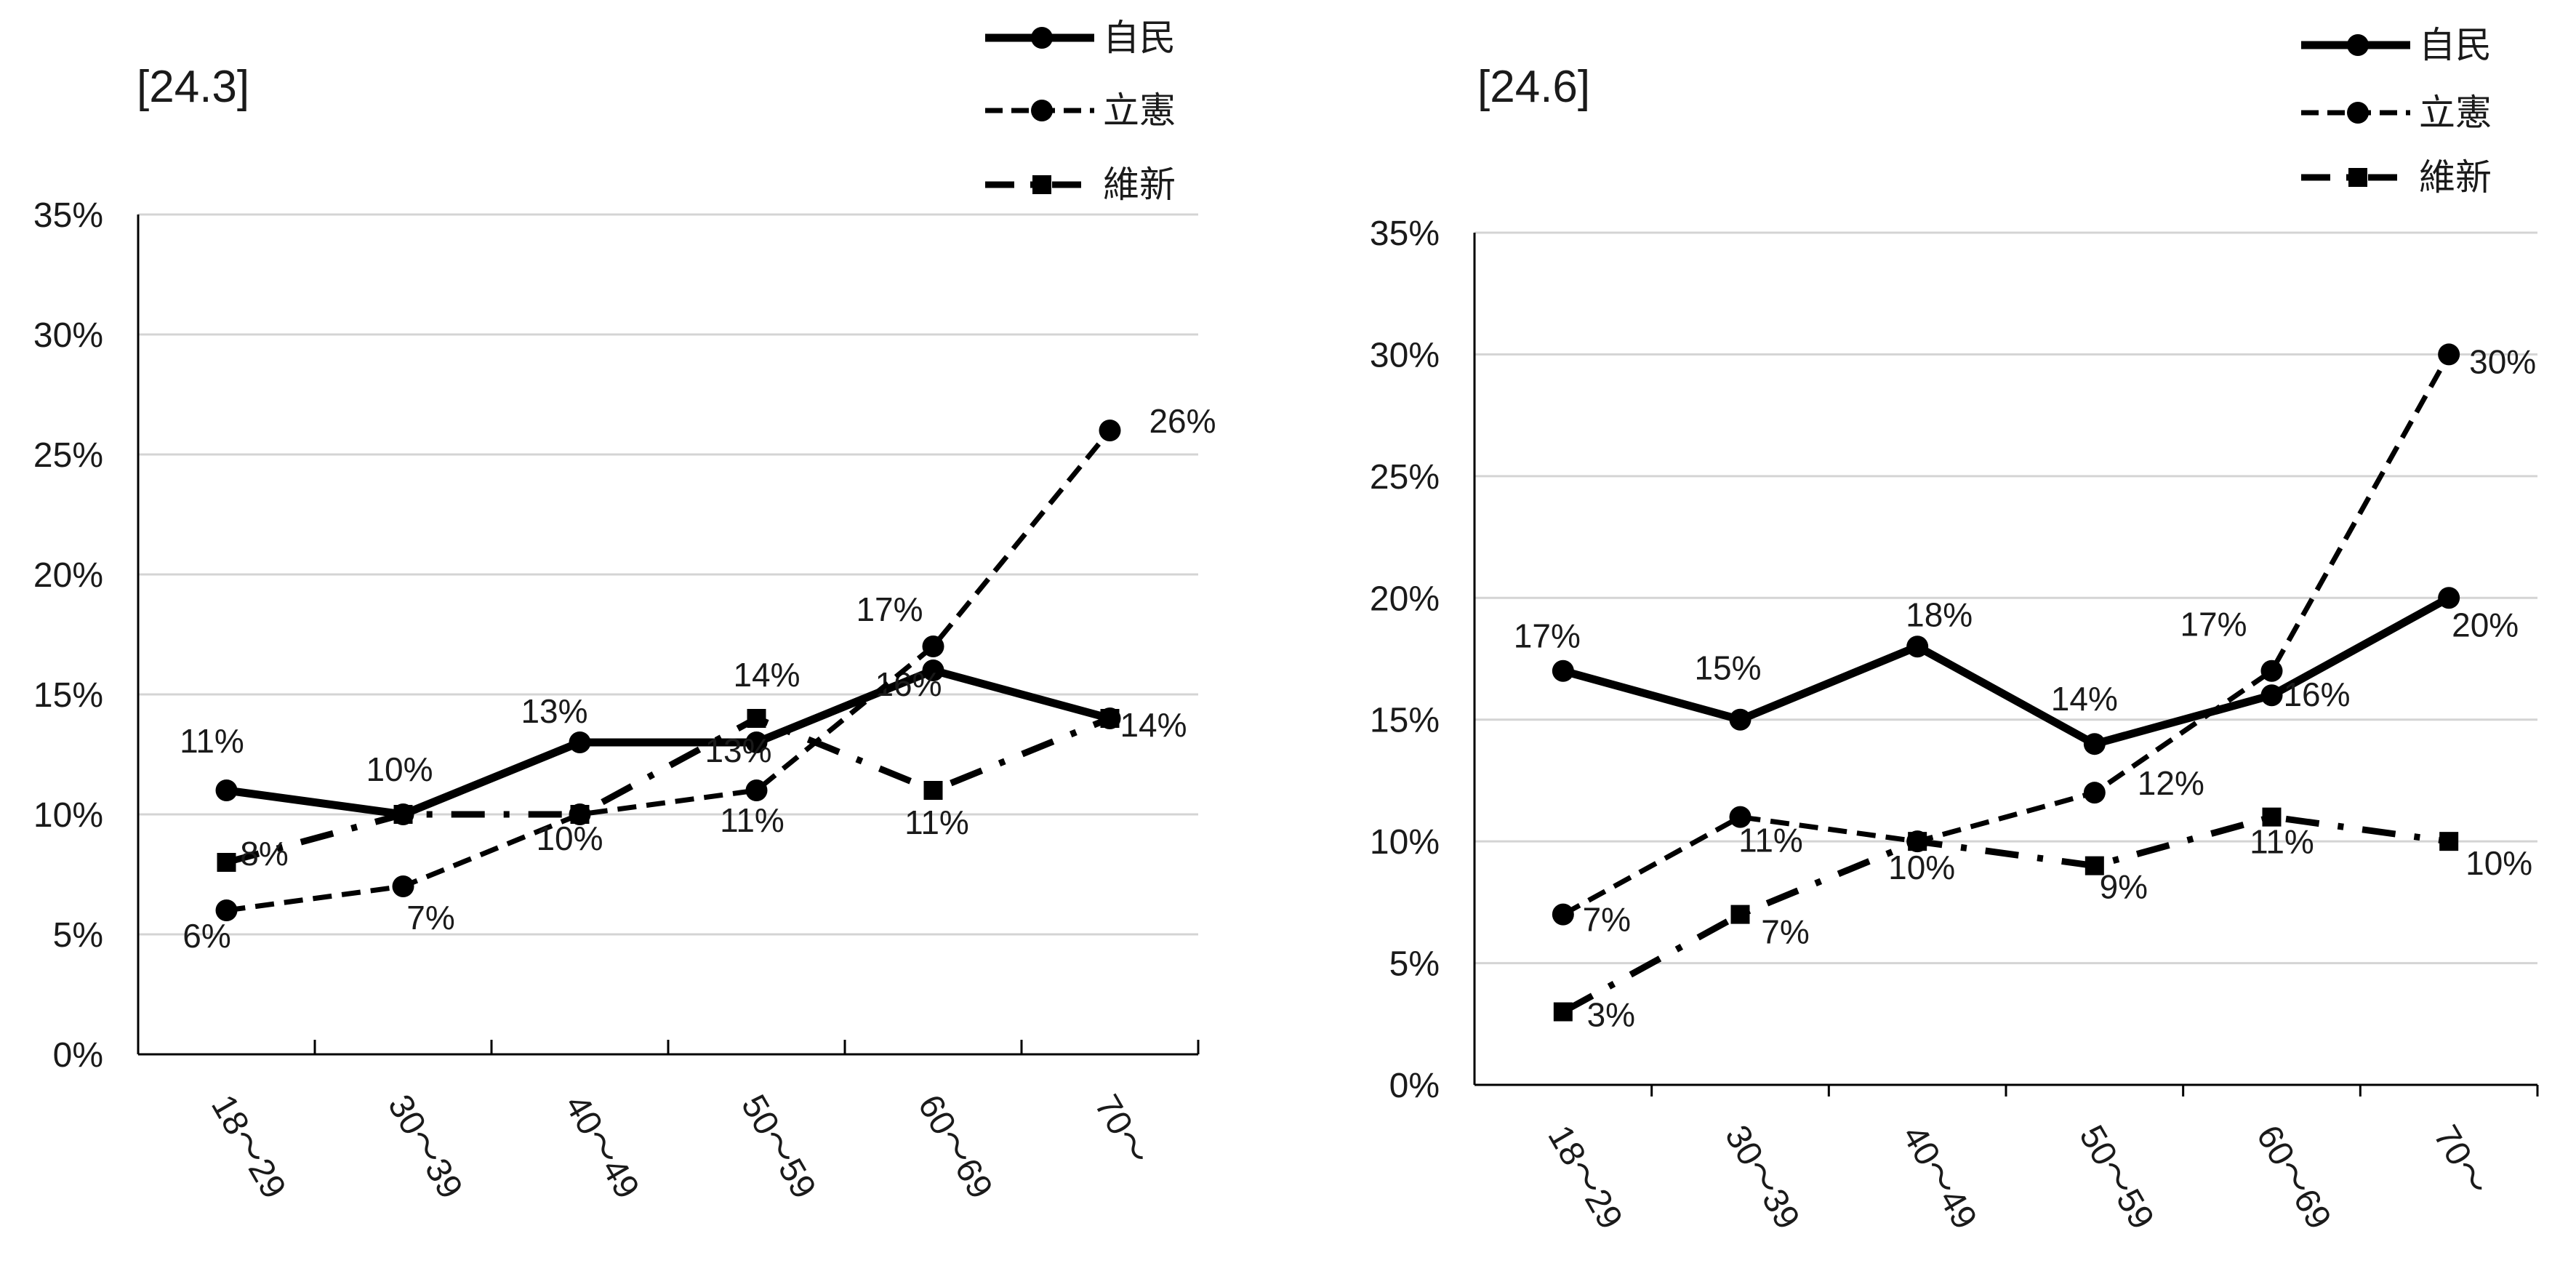 The image size is (2576, 1263). Describe the element at coordinates (68, 455) in the screenshot. I see `y-tick-label: 25%` at that location.